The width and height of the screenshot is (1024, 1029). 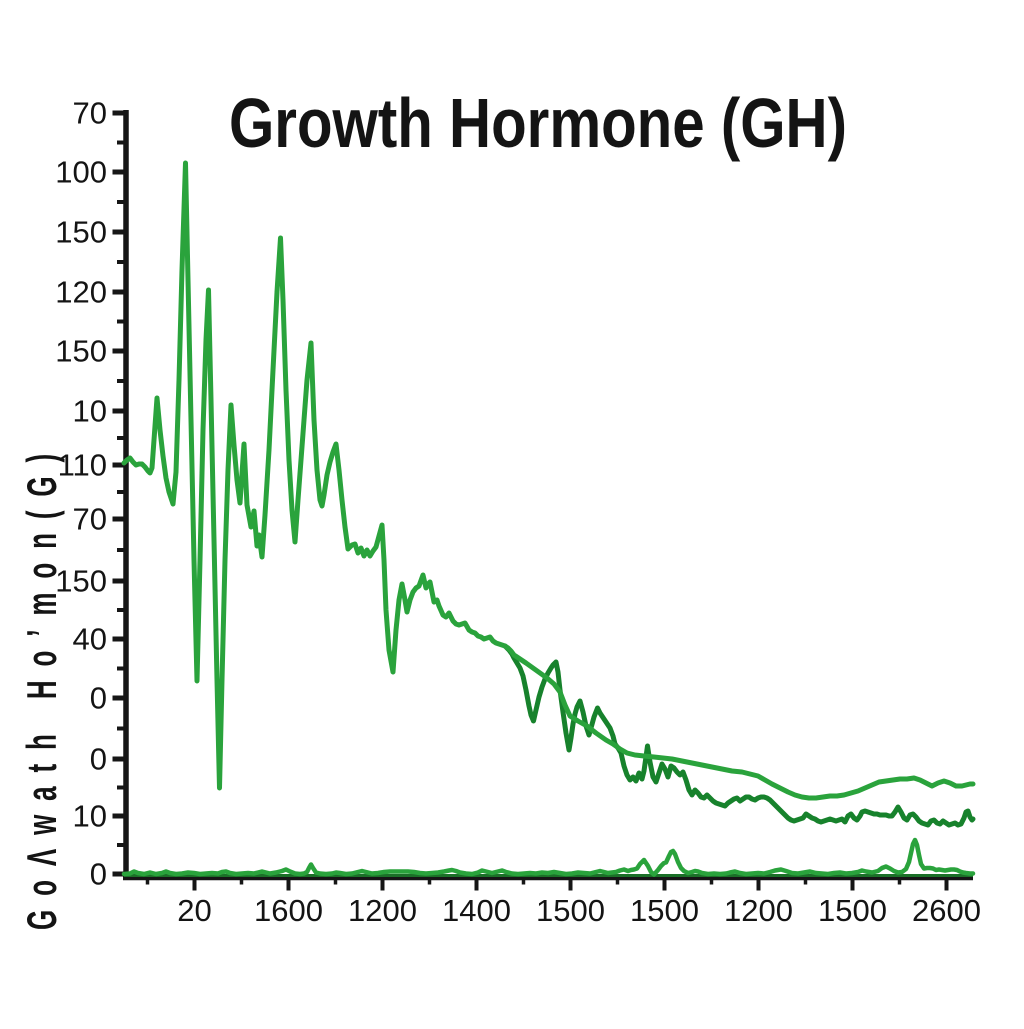 I want to click on svg-text: 1600, so click(x=288, y=910).